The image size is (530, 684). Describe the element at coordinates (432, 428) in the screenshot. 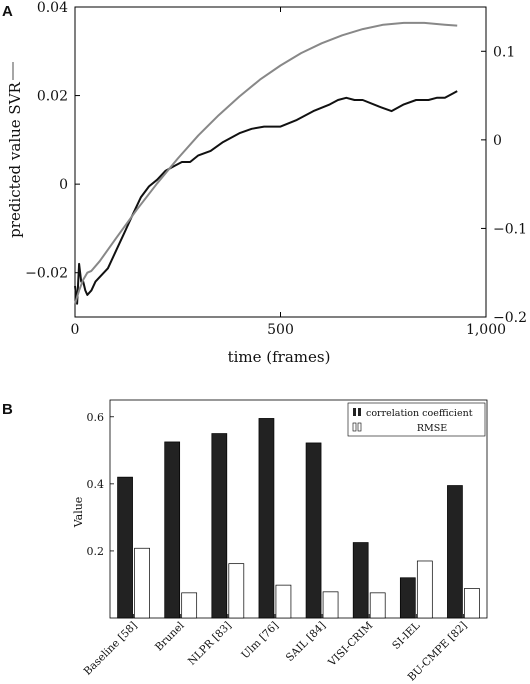

I see `legend-label-rmse: RMSE` at that location.